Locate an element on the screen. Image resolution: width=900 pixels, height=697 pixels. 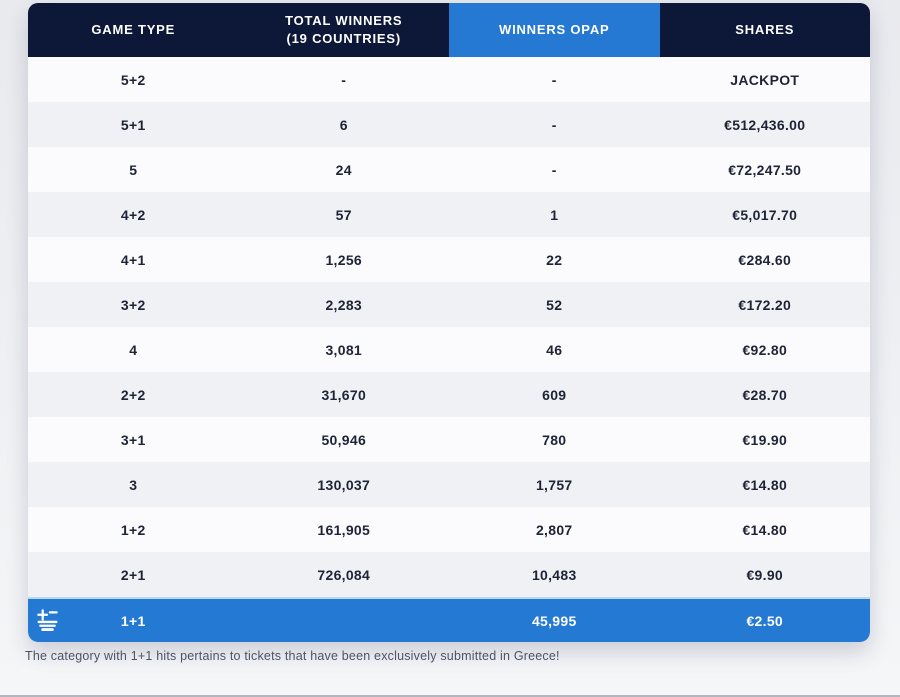
cell-total-winners: 6 is located at coordinates (343, 124).